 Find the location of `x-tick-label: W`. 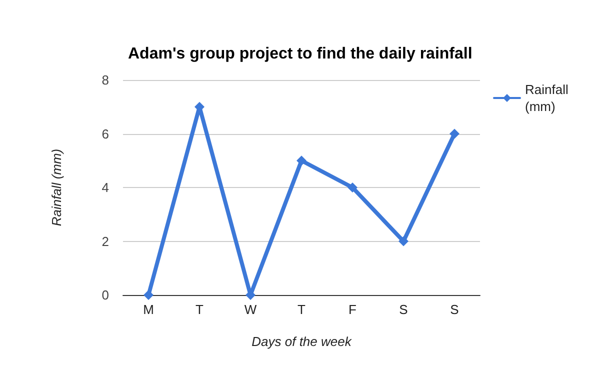

x-tick-label: W is located at coordinates (251, 309).